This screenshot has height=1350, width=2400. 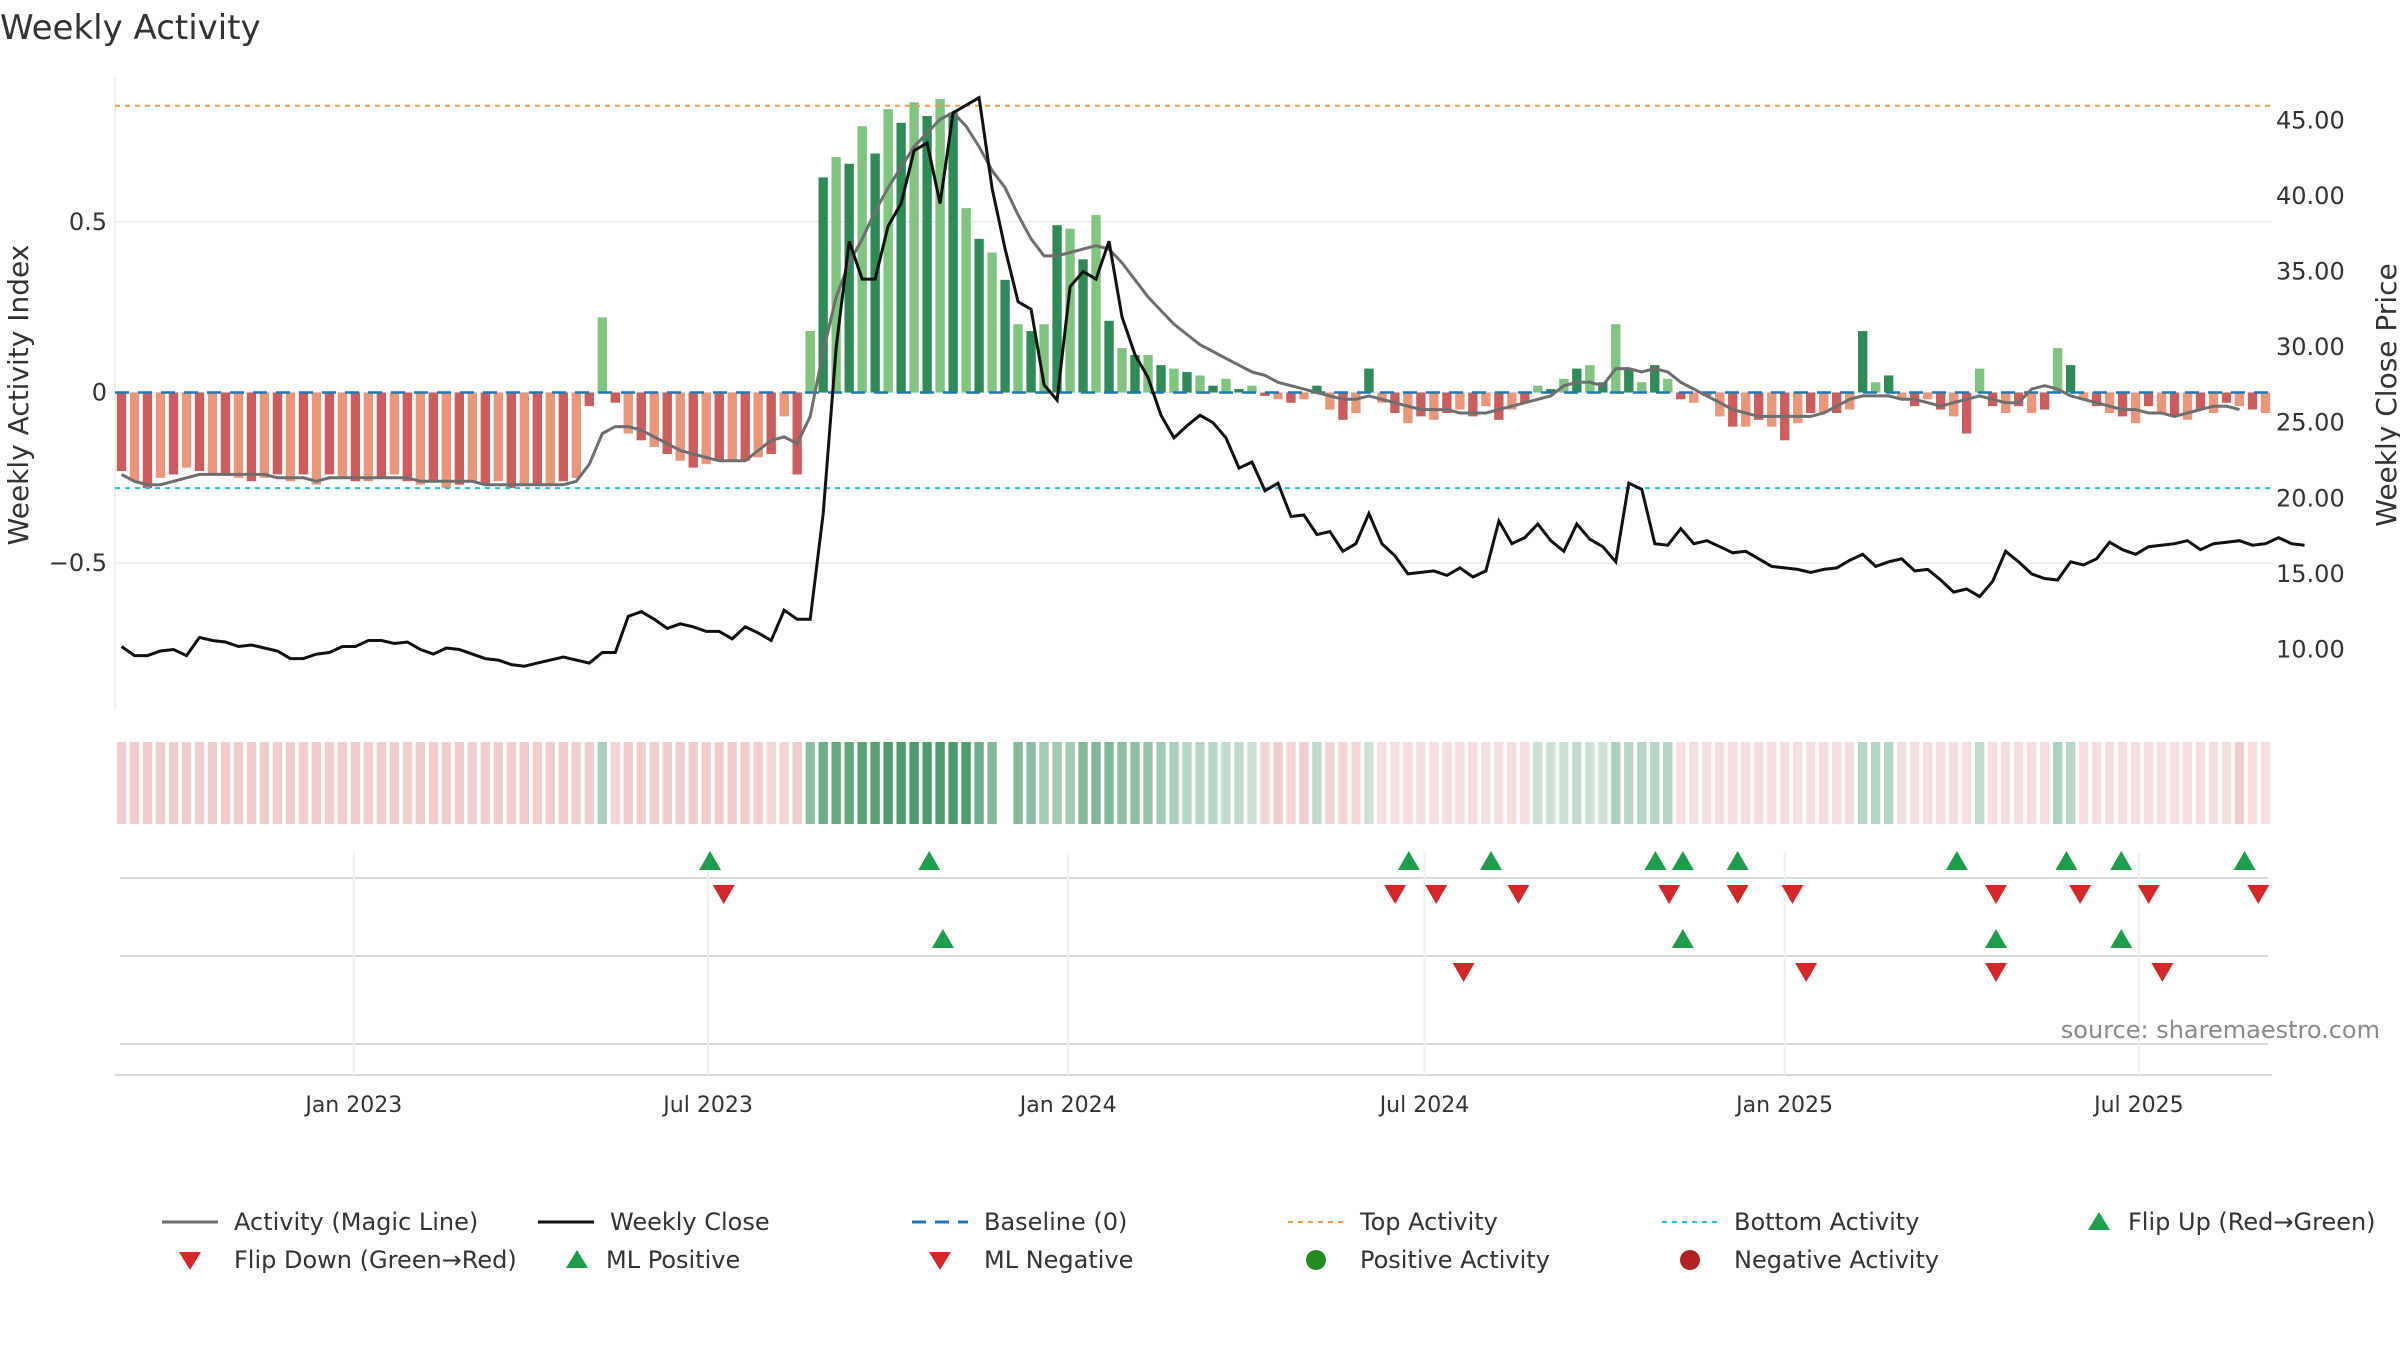 I want to click on legend-item-flipdown: Flip Down (Green→Red), so click(x=338, y=1260).